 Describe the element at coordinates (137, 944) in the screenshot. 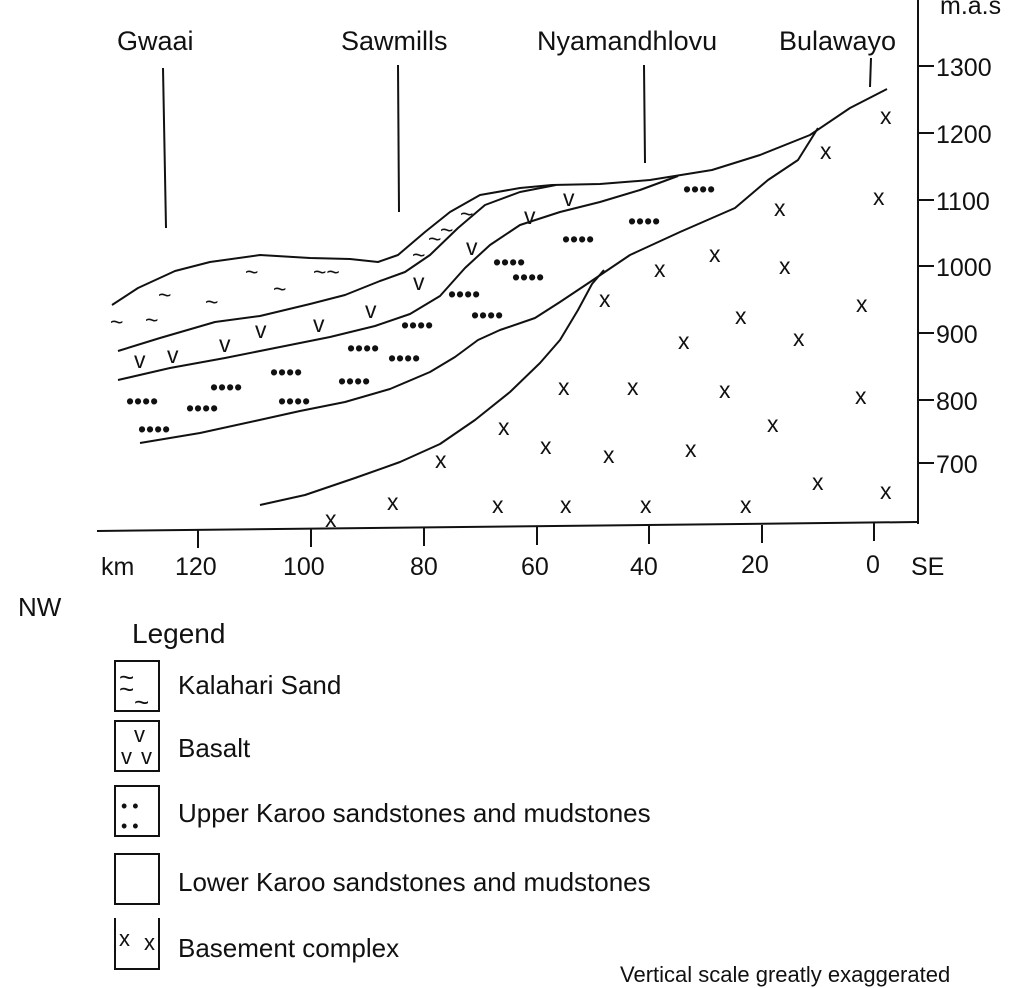

I see `legend-swatch-basement-complex: x x` at that location.